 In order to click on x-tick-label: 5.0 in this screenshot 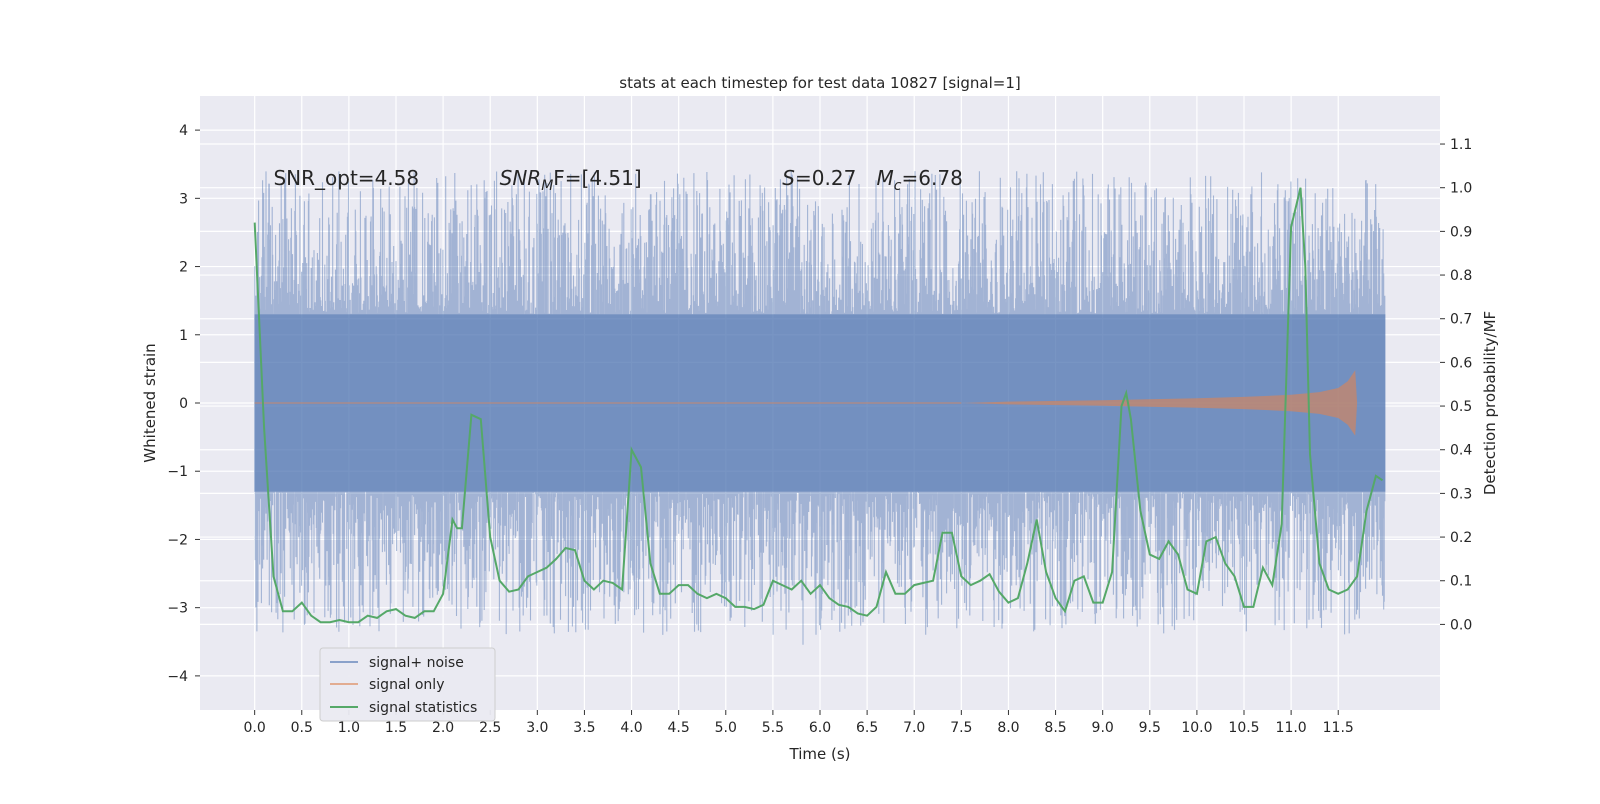, I will do `click(726, 728)`.